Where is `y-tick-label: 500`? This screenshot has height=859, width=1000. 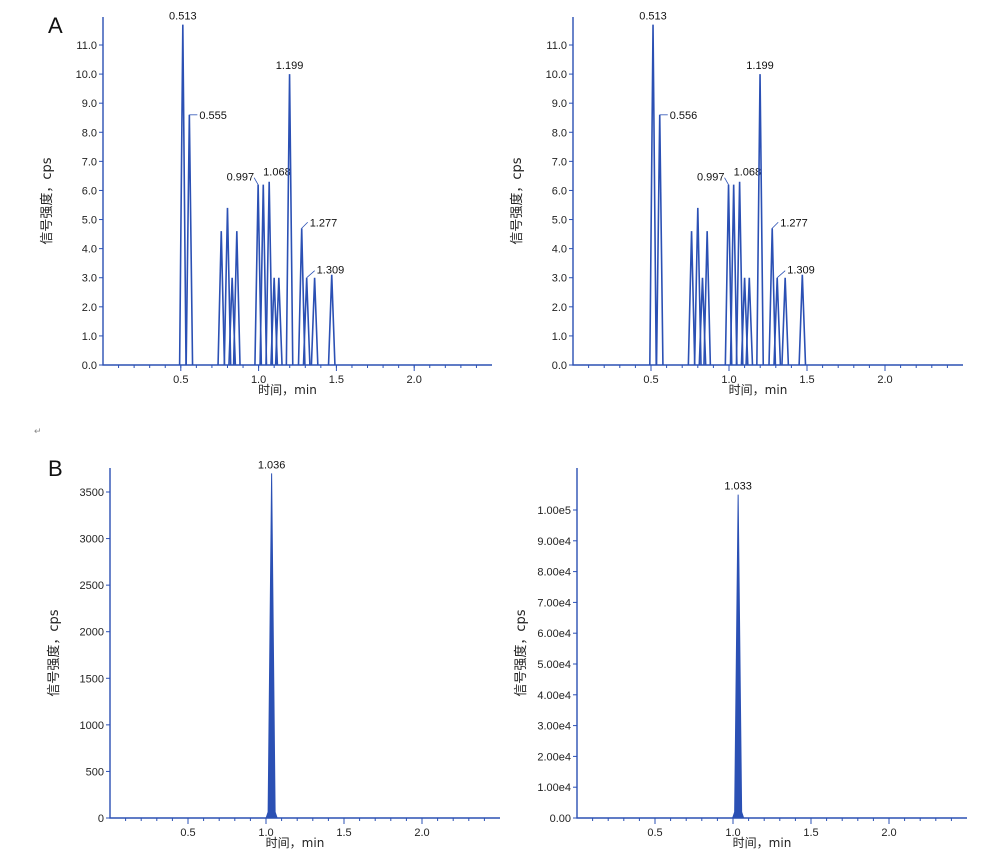
y-tick-label: 500 is located at coordinates (95, 772).